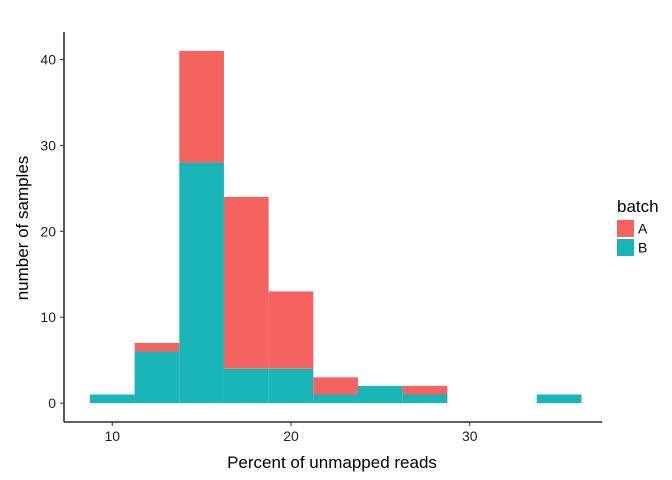 The height and width of the screenshot is (480, 672). I want to click on legend: batch AB, so click(638, 226).